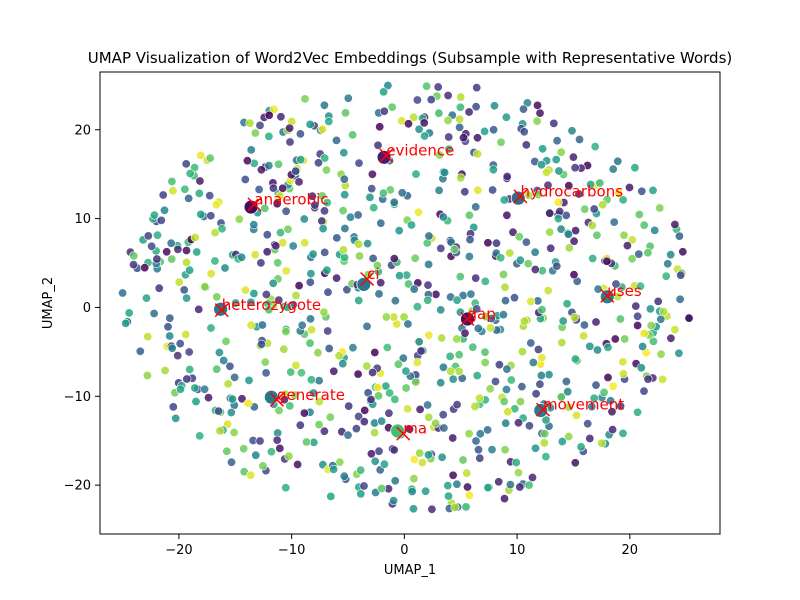  Describe the element at coordinates (386, 155) in the screenshot. I see `x-marker-evidence` at that location.